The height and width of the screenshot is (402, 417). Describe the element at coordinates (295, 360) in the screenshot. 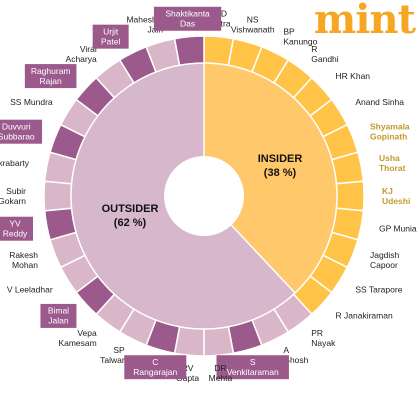

I see `governor-name: Ghosh` at that location.